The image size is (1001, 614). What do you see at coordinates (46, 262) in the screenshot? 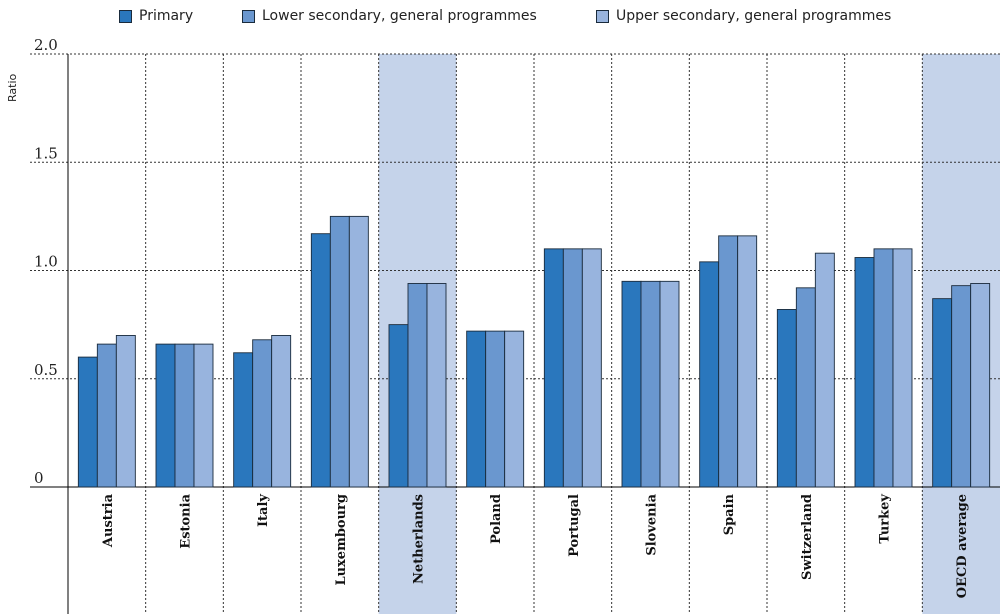
I see `y-tick-label-1-0: 1.0` at bounding box center [46, 262].